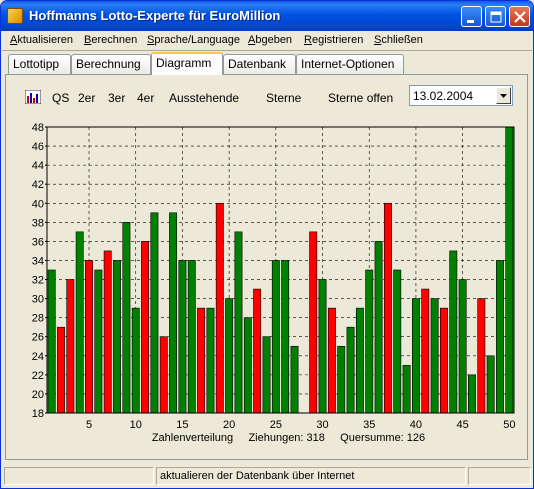 This screenshot has height=489, width=534. Describe the element at coordinates (38, 319) in the screenshot. I see `y-tick-label: 28` at that location.